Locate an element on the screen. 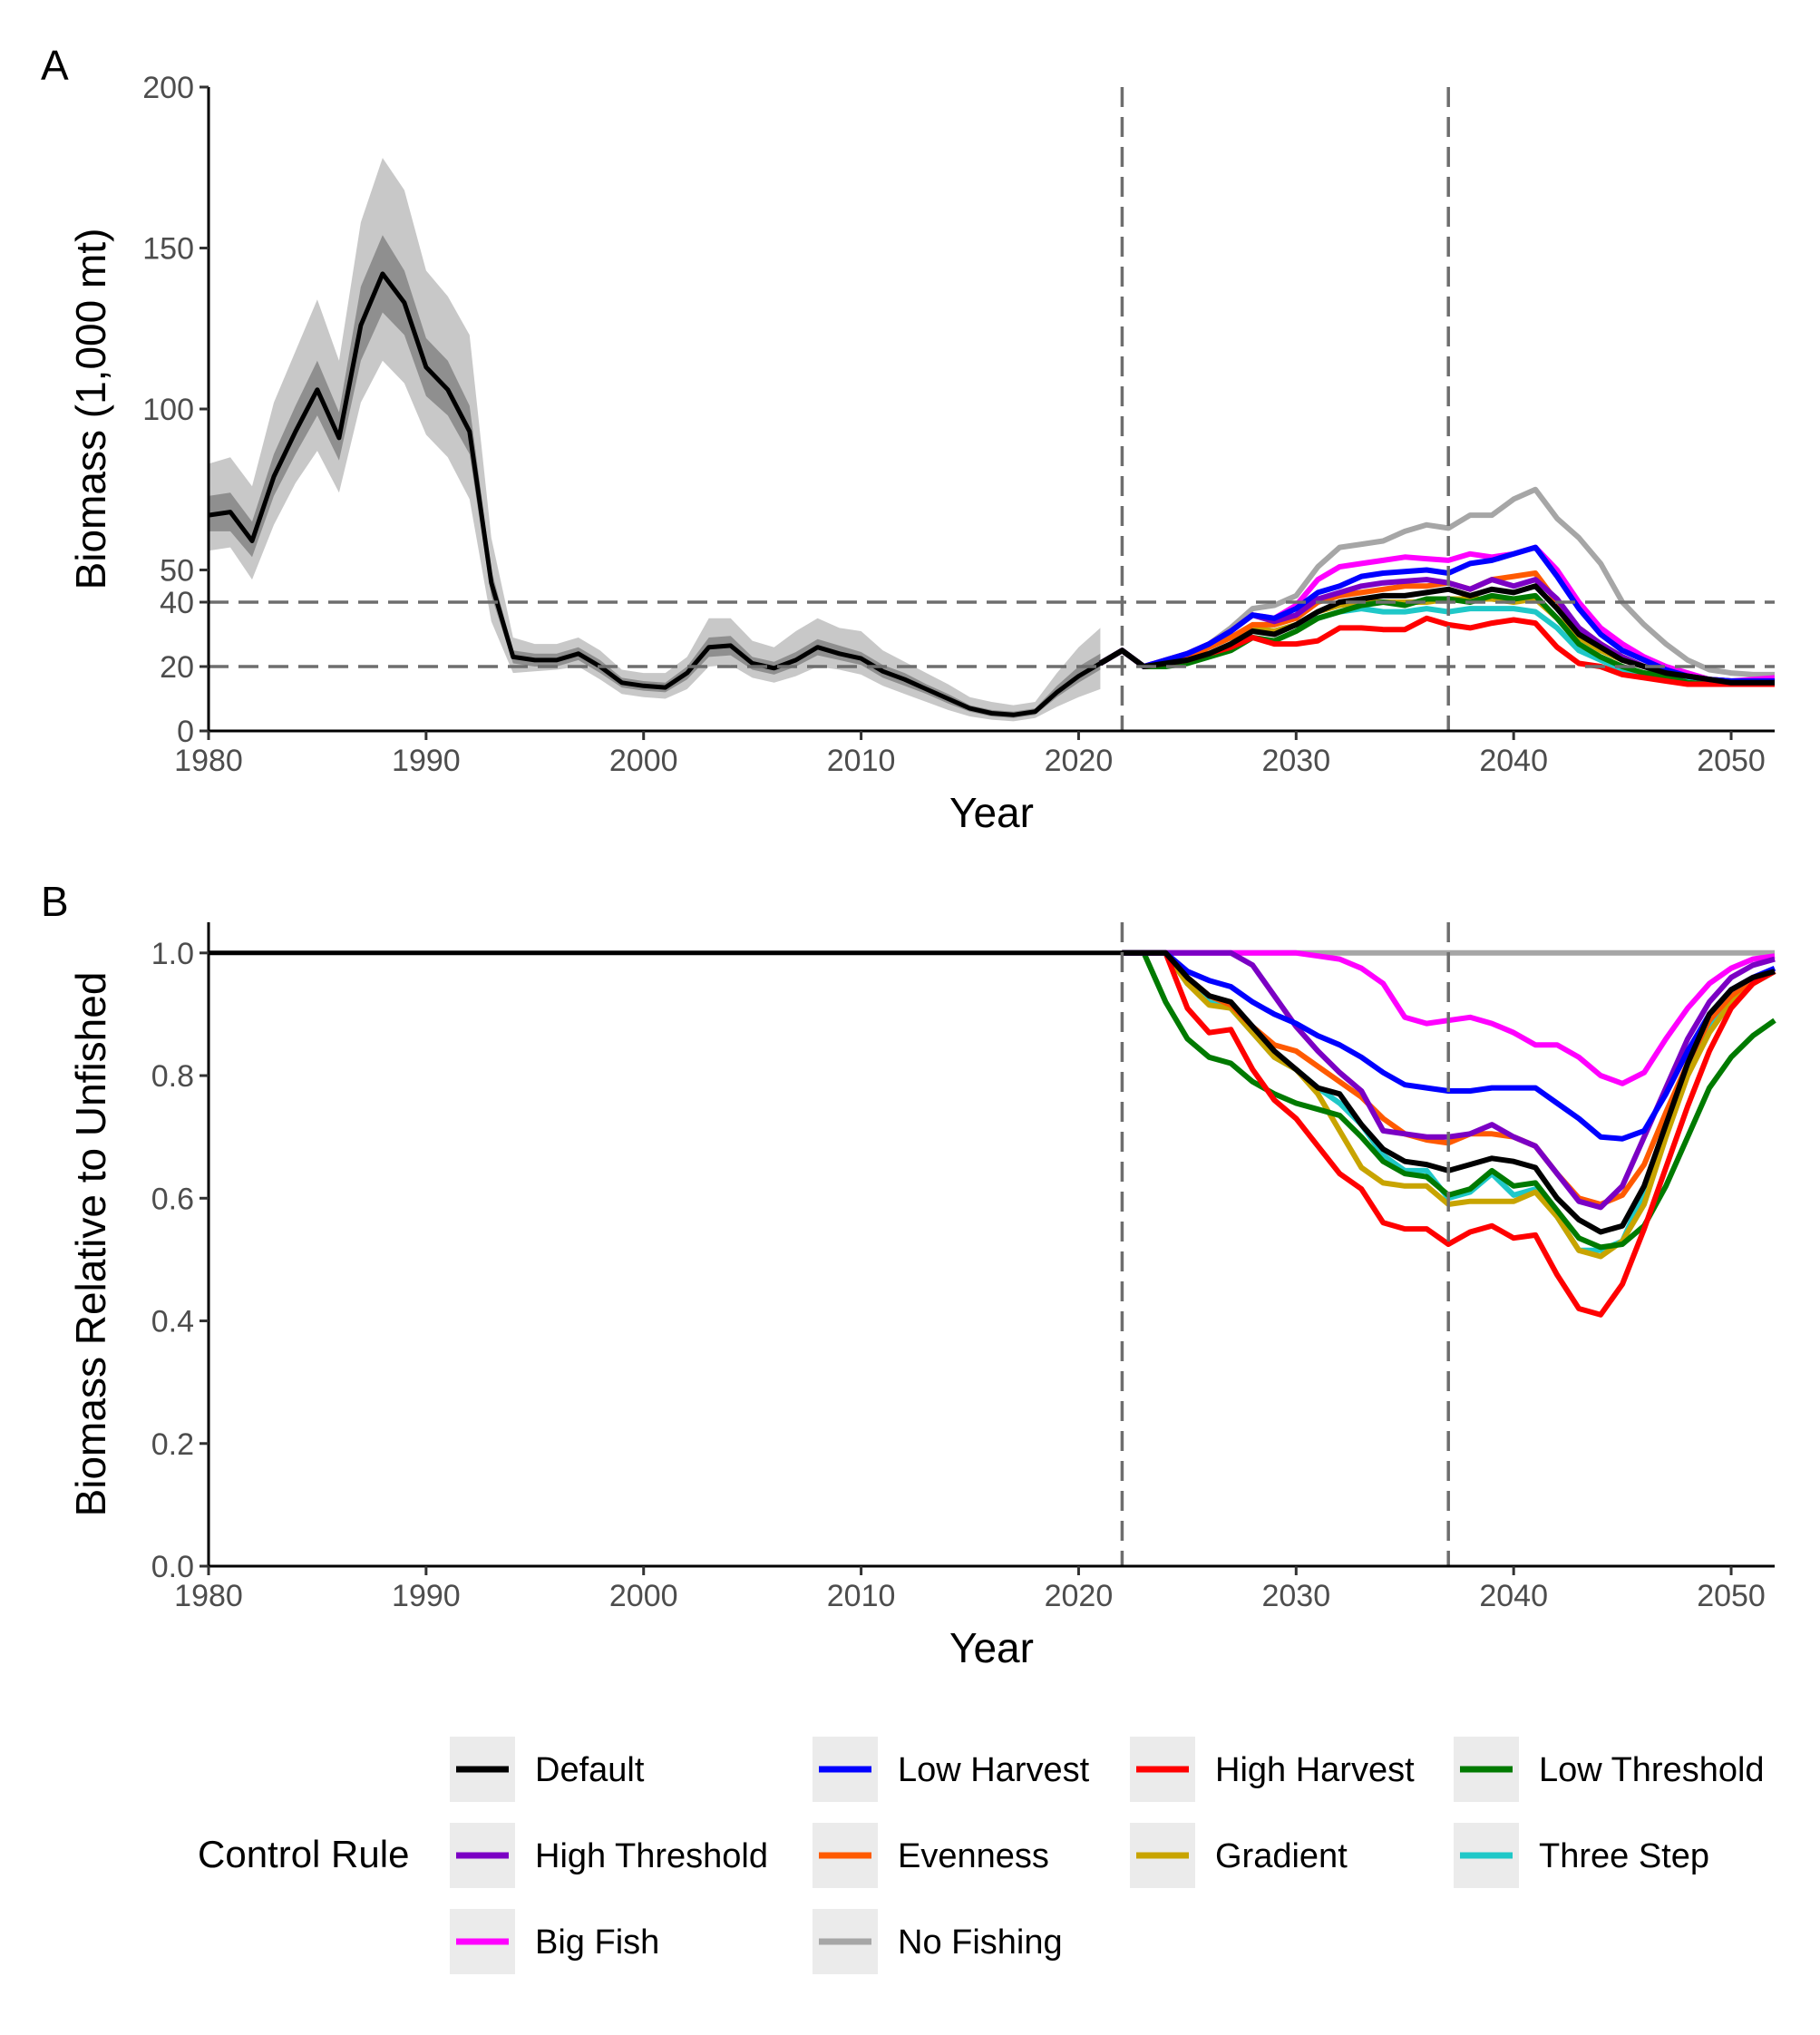 This screenshot has width=1820, height=2035. outer-interval-band is located at coordinates (655, 440).